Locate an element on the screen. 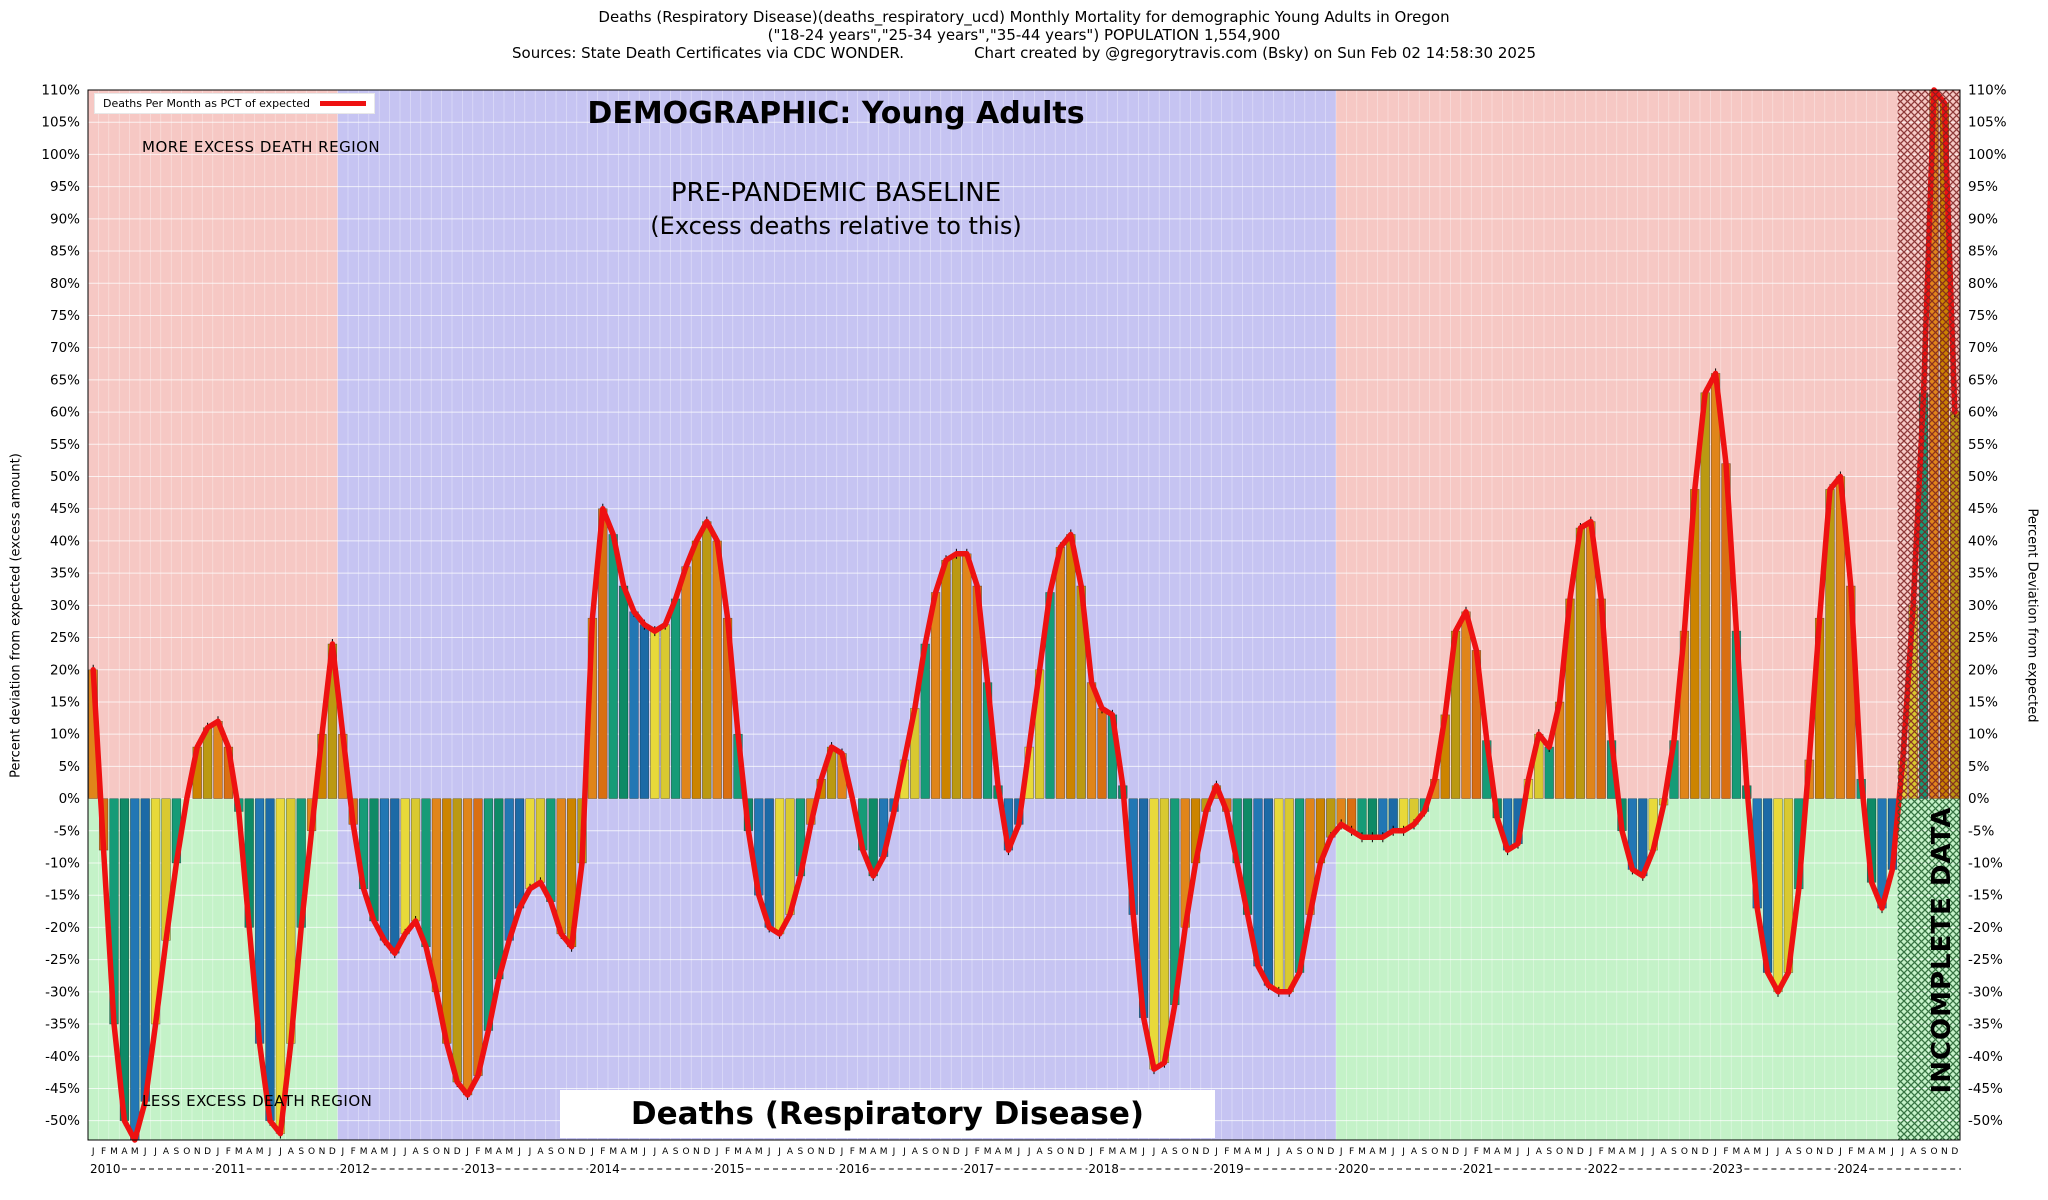 The height and width of the screenshot is (1200, 2048). less-excess-region-label: LESS EXCESS DEATH REGION is located at coordinates (257, 1101).